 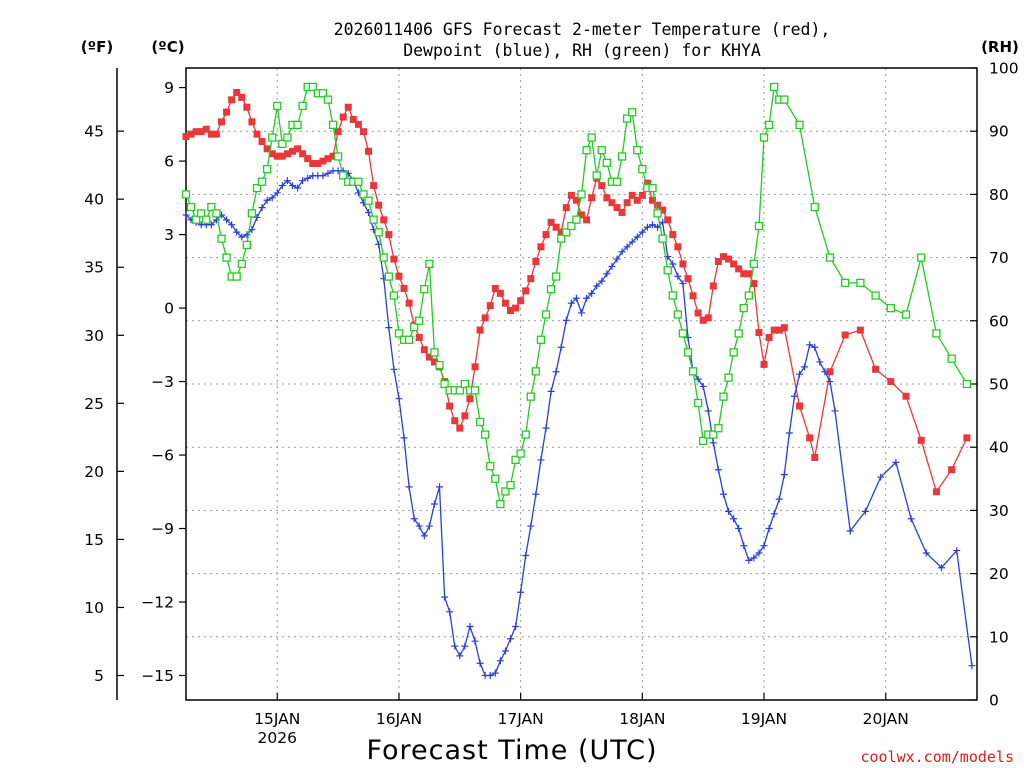 What do you see at coordinates (97, 47) in the screenshot?
I see `fahrenheit-unit-label: (ºF)` at bounding box center [97, 47].